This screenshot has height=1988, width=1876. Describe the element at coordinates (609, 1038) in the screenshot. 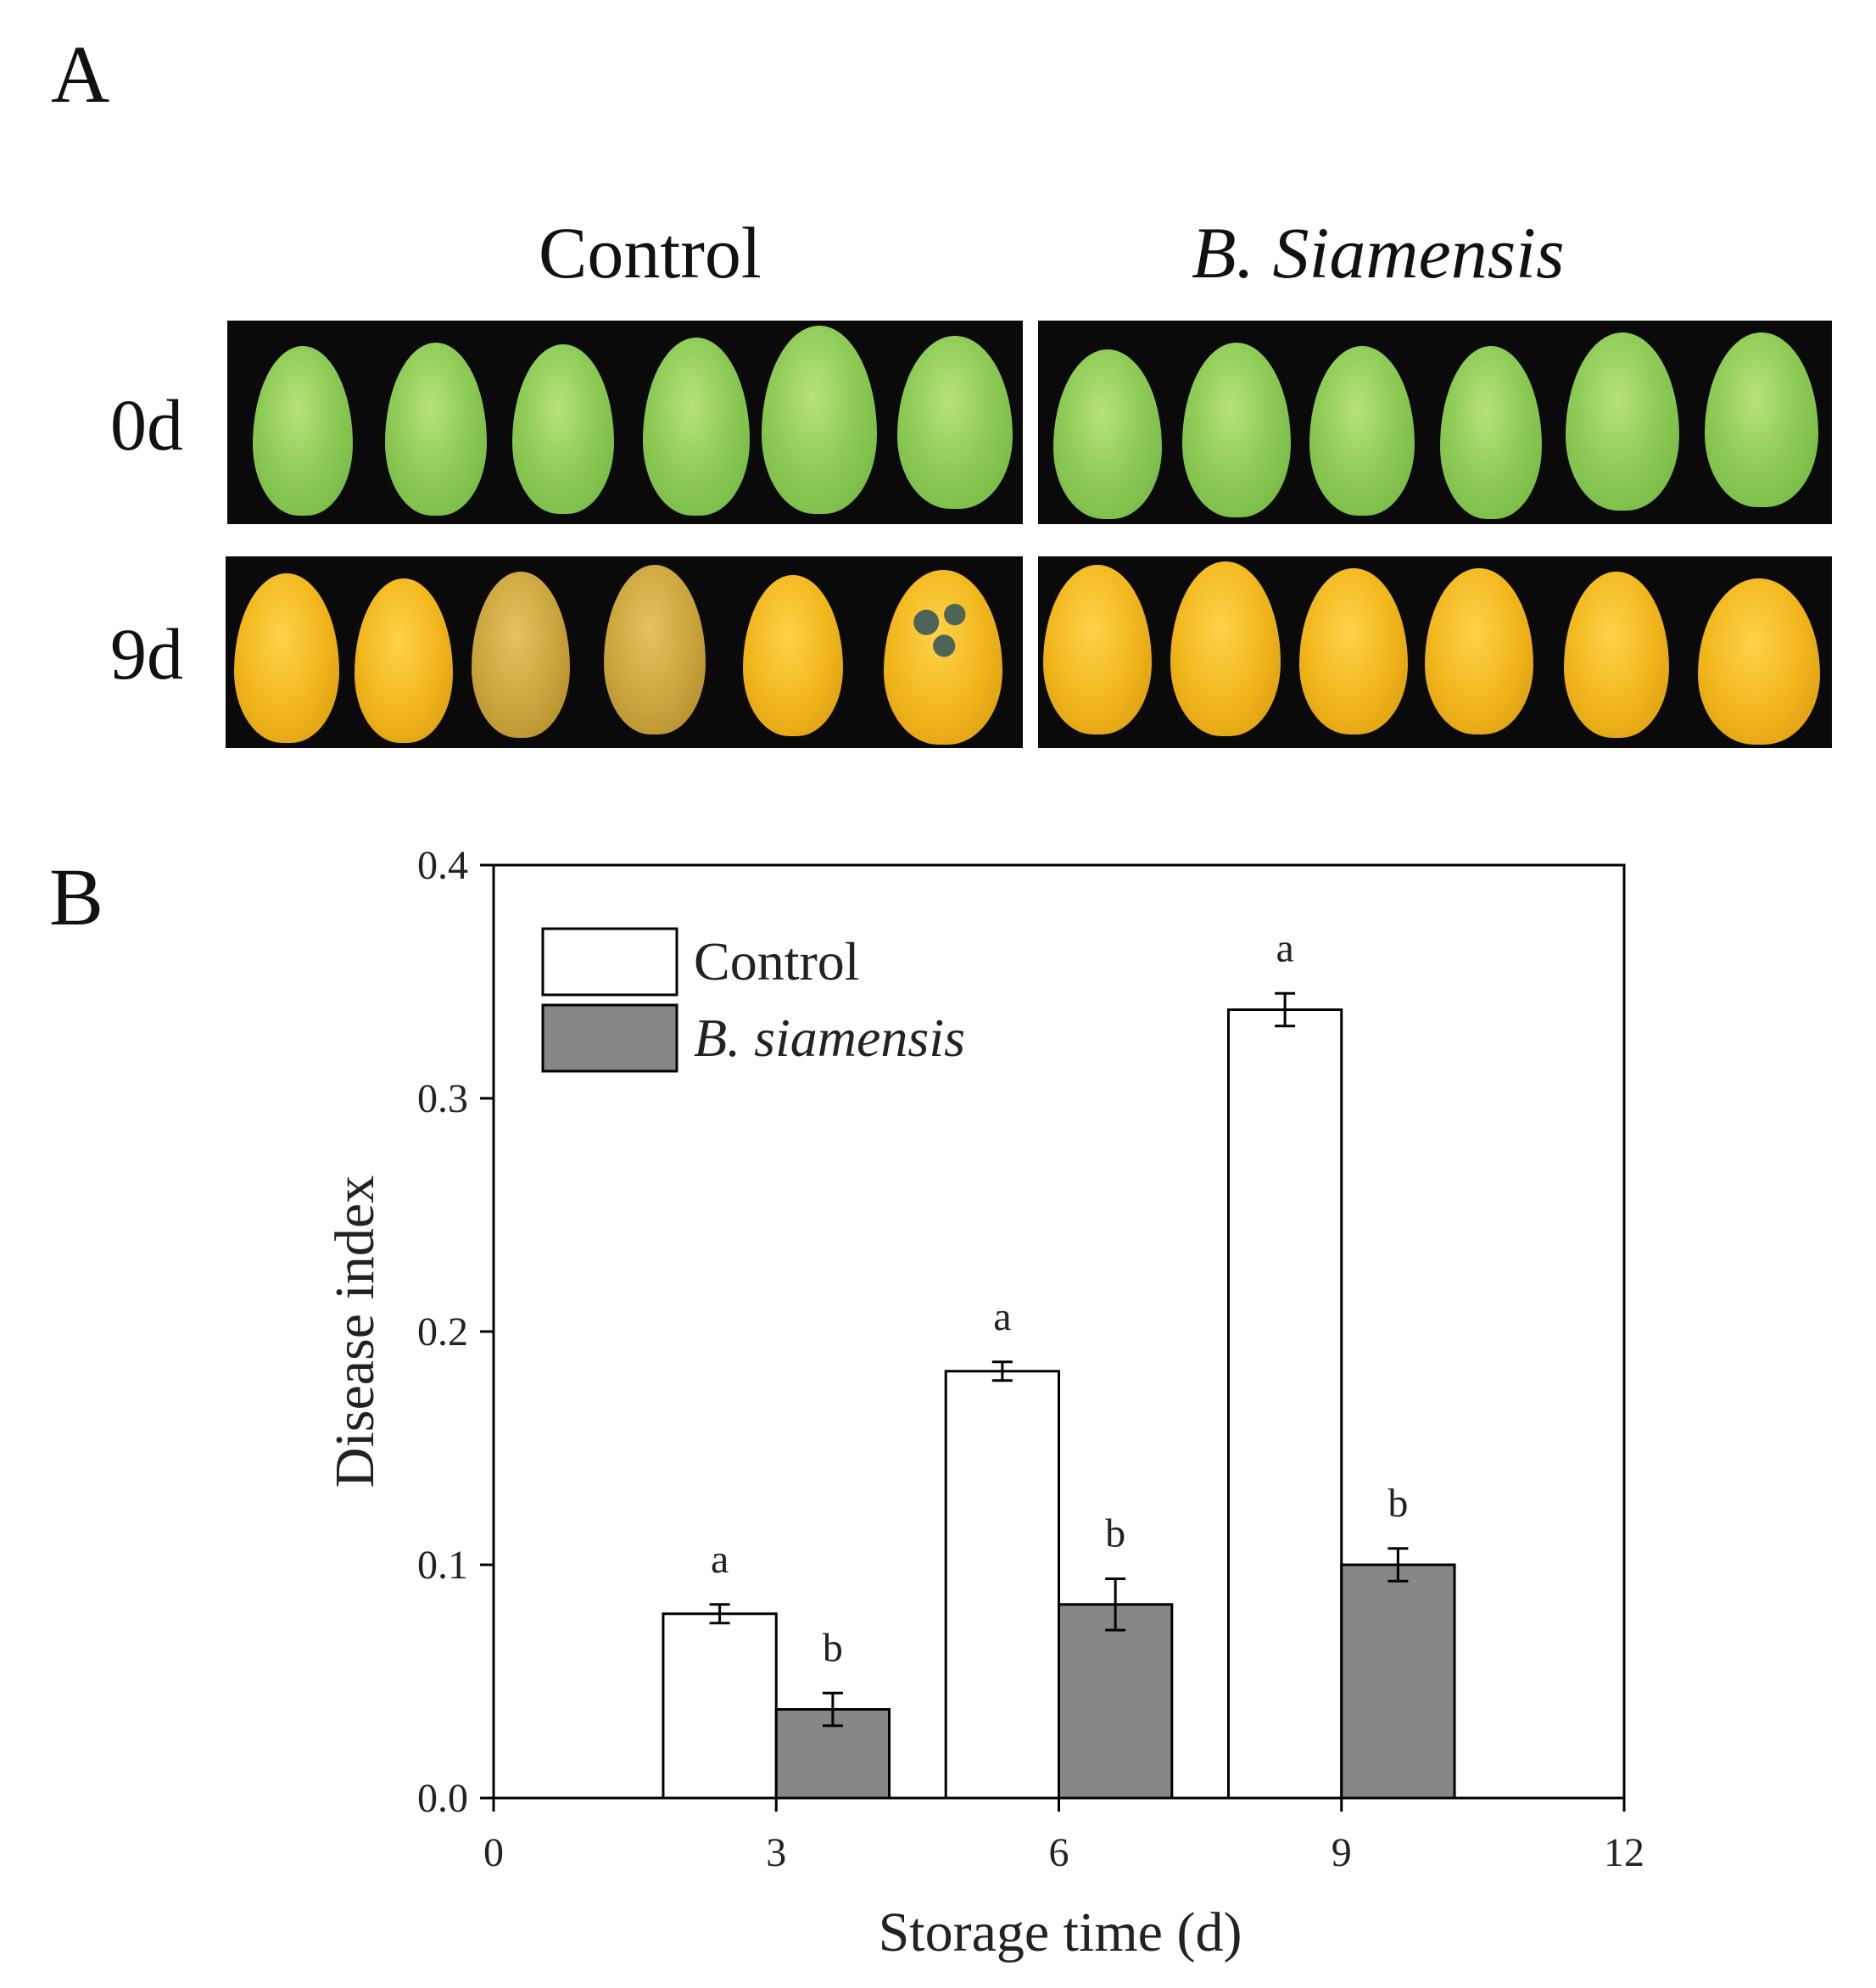

I see `legend-swatch-b-siamensis` at that location.